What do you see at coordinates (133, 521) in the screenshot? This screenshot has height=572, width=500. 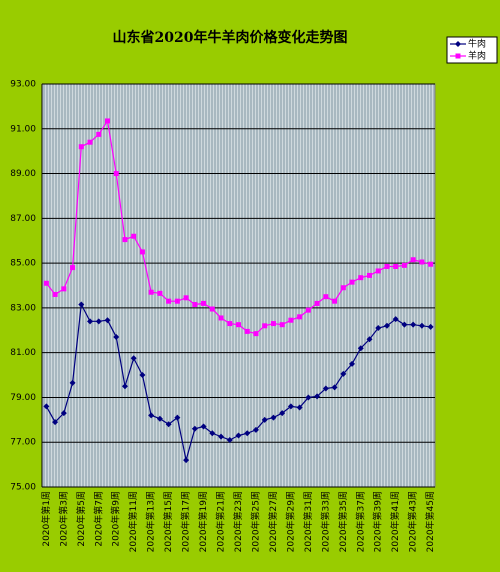 I see `x-tick-label: 2020年第11周` at bounding box center [133, 521].